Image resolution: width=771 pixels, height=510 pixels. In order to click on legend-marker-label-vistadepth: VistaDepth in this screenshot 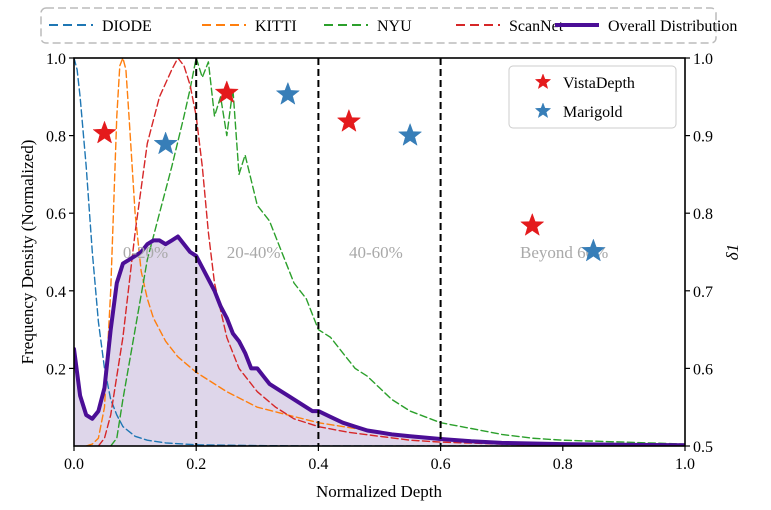, I will do `click(599, 83)`.